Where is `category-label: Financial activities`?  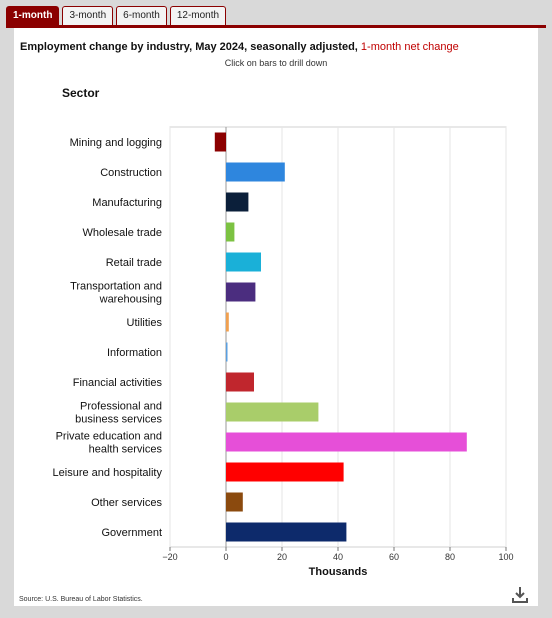 category-label: Financial activities is located at coordinates (118, 383).